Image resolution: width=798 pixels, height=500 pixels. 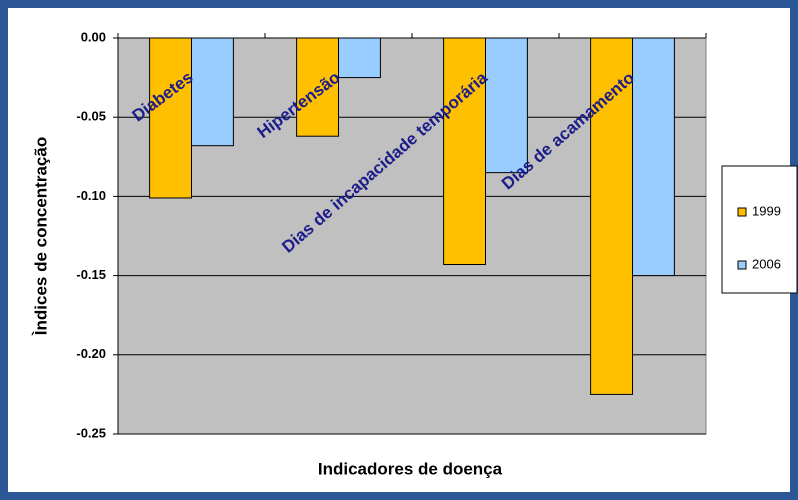 What do you see at coordinates (91, 116) in the screenshot?
I see `y-tick-label: -0.05` at bounding box center [91, 116].